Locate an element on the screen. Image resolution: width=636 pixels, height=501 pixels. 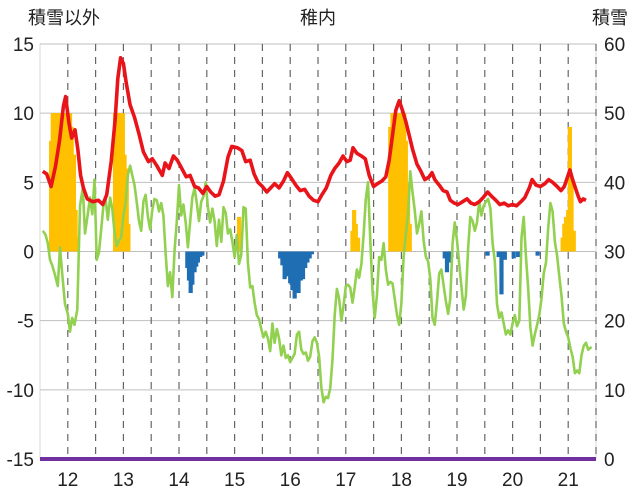
x-tick-label: 12 is located at coordinates (67, 480).